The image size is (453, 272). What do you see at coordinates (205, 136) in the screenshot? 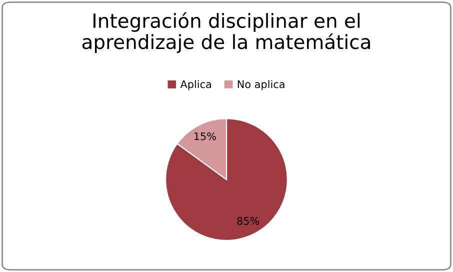
I see `data-label: 15%` at bounding box center [205, 136].